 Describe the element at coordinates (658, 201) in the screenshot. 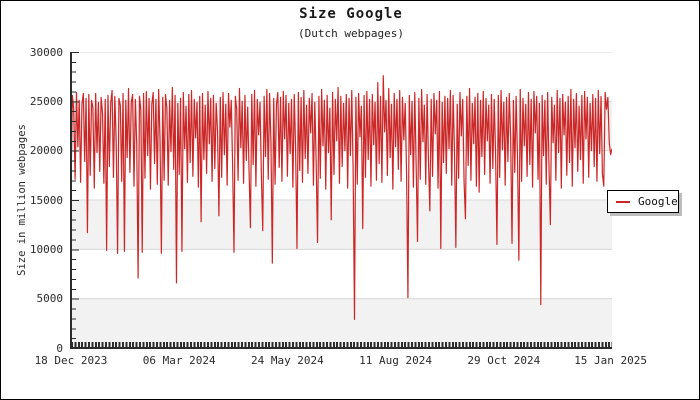

I see `legend-series-label: Google` at that location.